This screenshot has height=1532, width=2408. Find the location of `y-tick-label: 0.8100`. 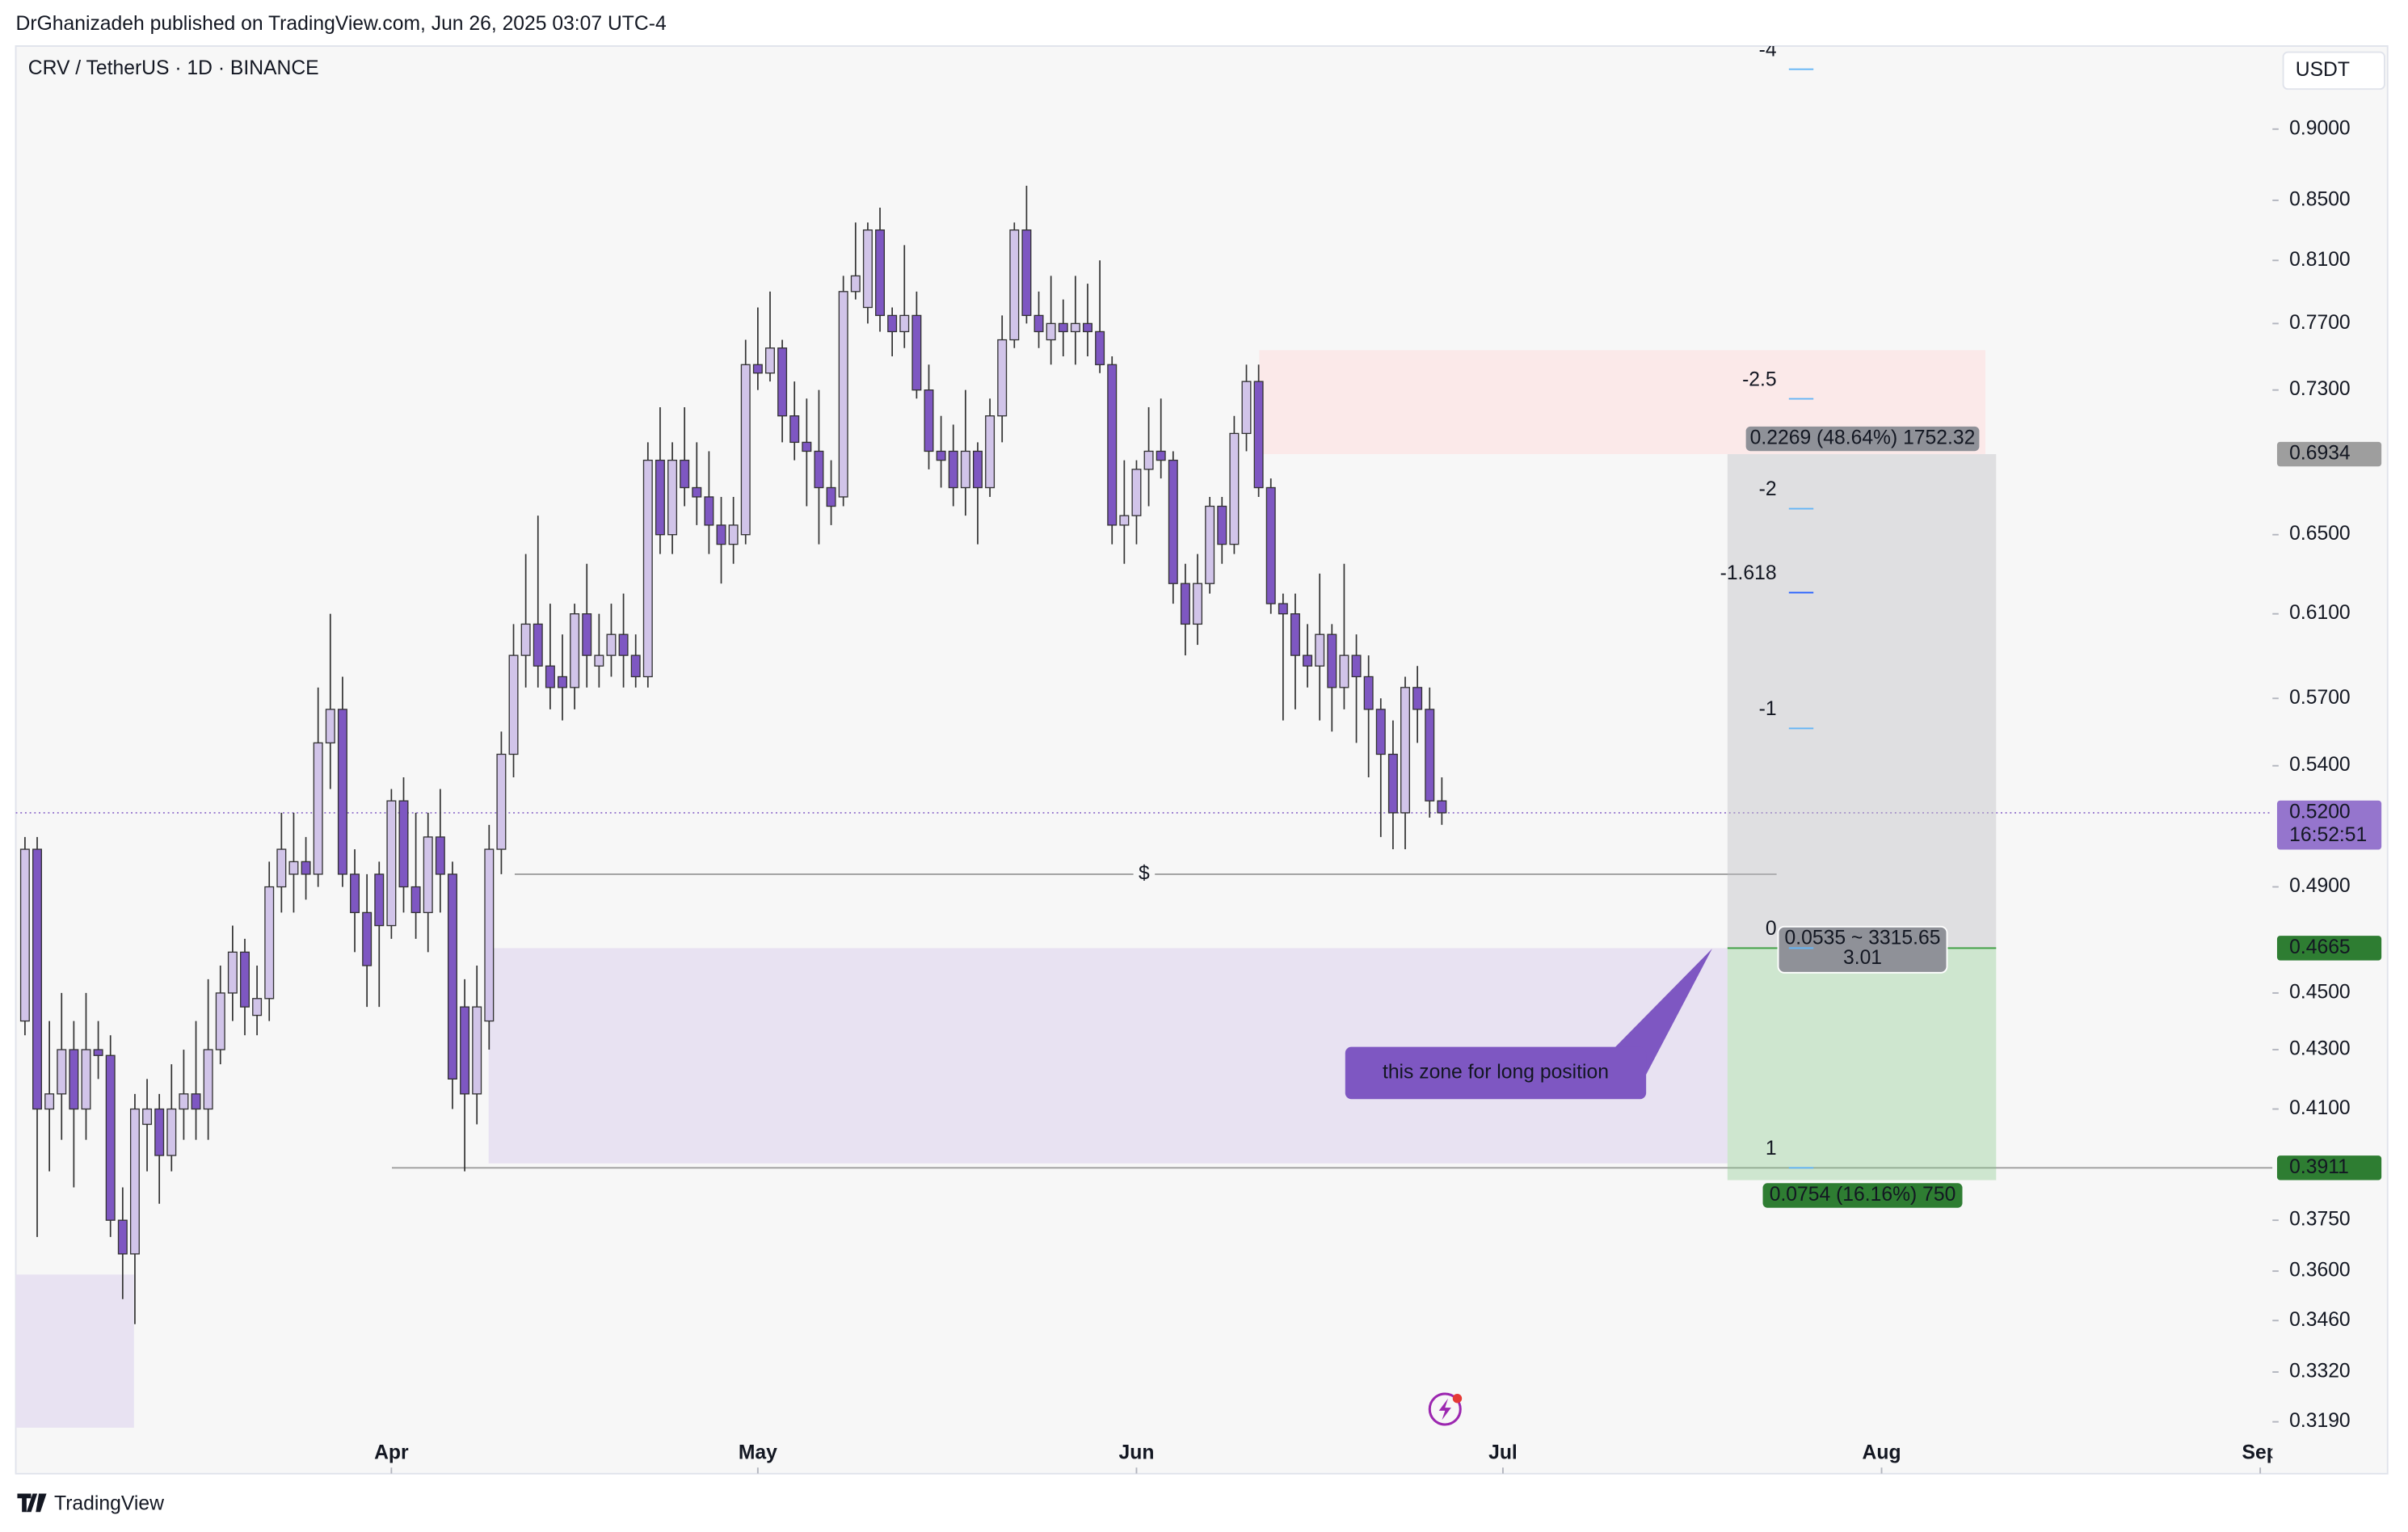

y-tick-label: 0.8100 is located at coordinates (2320, 260).